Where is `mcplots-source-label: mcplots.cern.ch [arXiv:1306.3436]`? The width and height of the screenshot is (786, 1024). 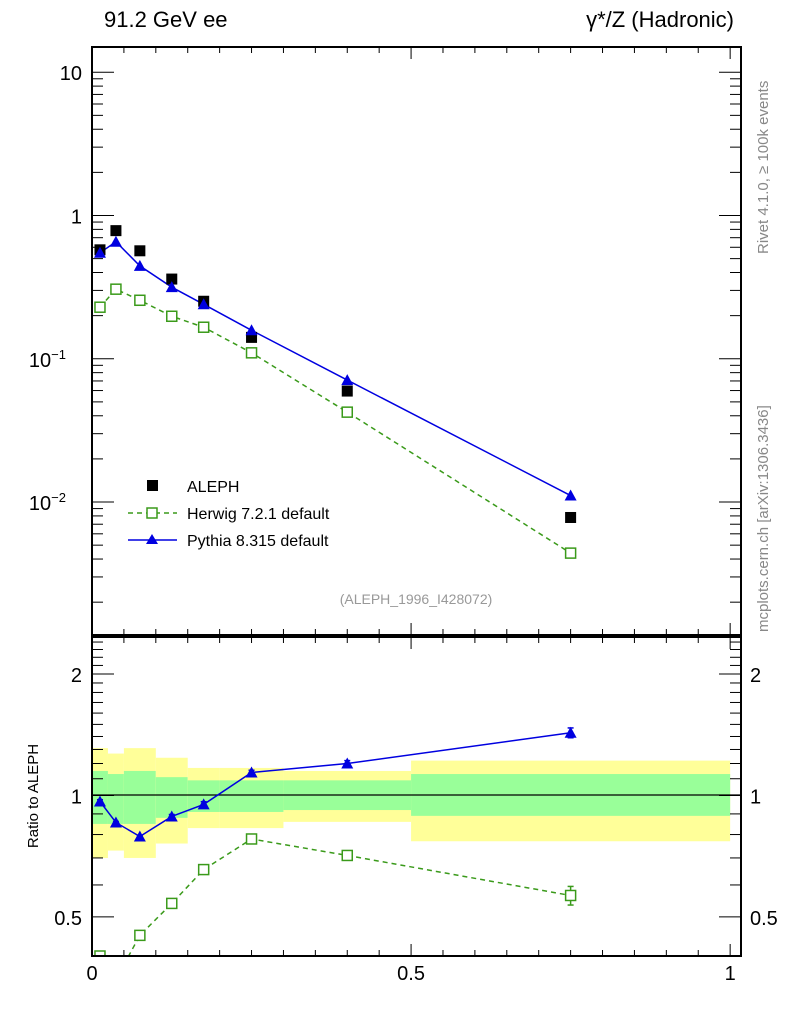
mcplots-source-label: mcplots.cern.ch [arXiv:1306.3436] is located at coordinates (763, 518).